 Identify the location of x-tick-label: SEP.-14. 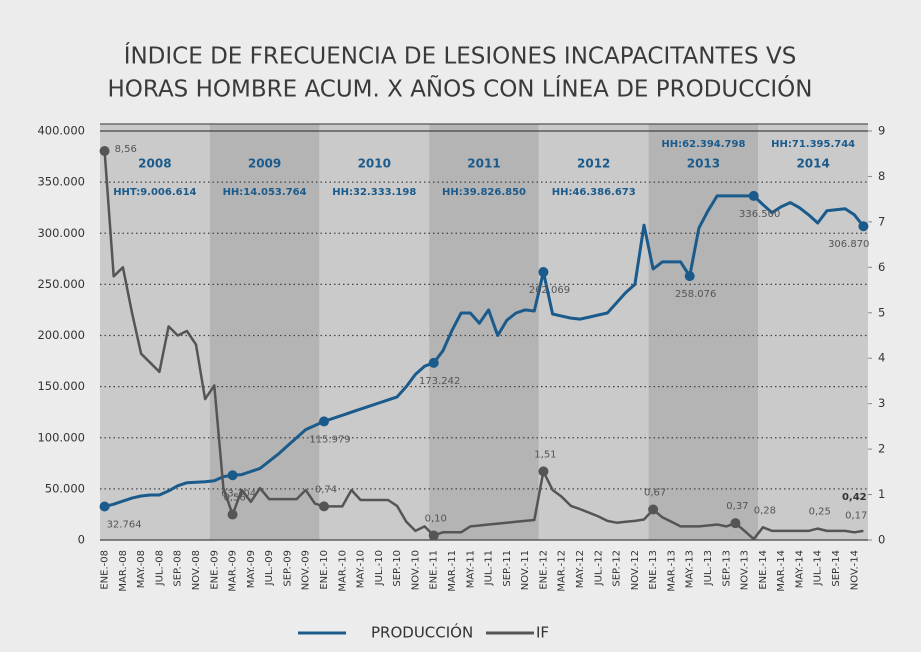
(836, 568).